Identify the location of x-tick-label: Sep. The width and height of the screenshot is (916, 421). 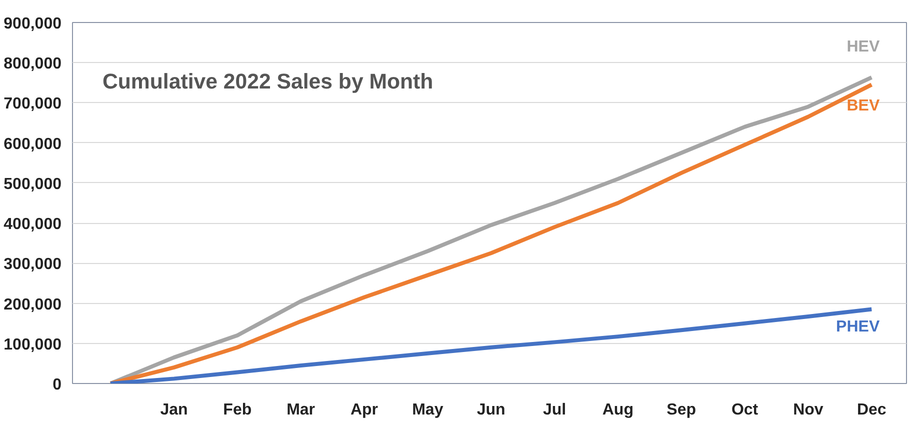
(681, 410).